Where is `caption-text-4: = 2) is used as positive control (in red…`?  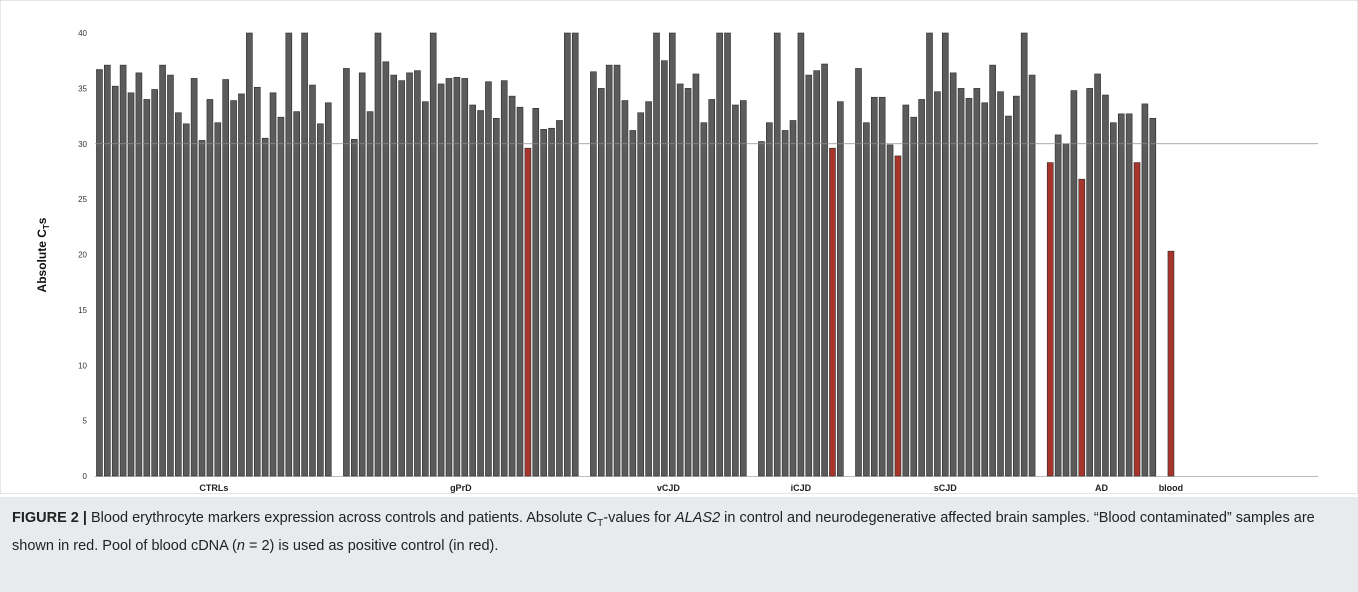
caption-text-4: = 2) is used as positive control (in red… is located at coordinates (371, 545).